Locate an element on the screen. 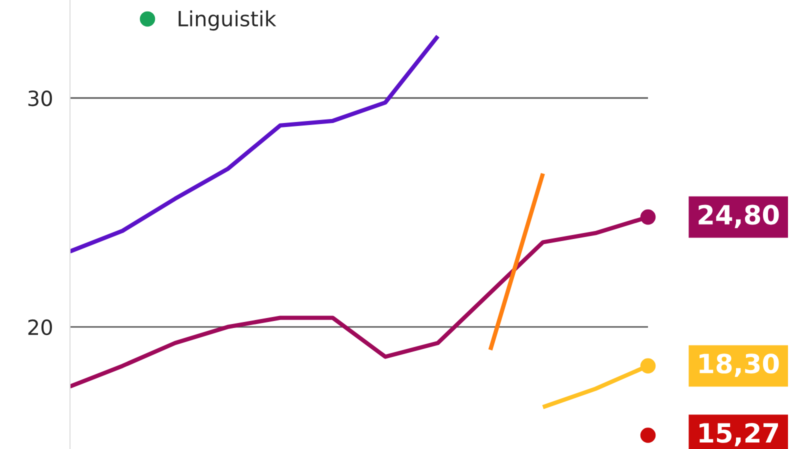 This screenshot has height=449, width=800. y-tick-label: 30 is located at coordinates (40, 98).